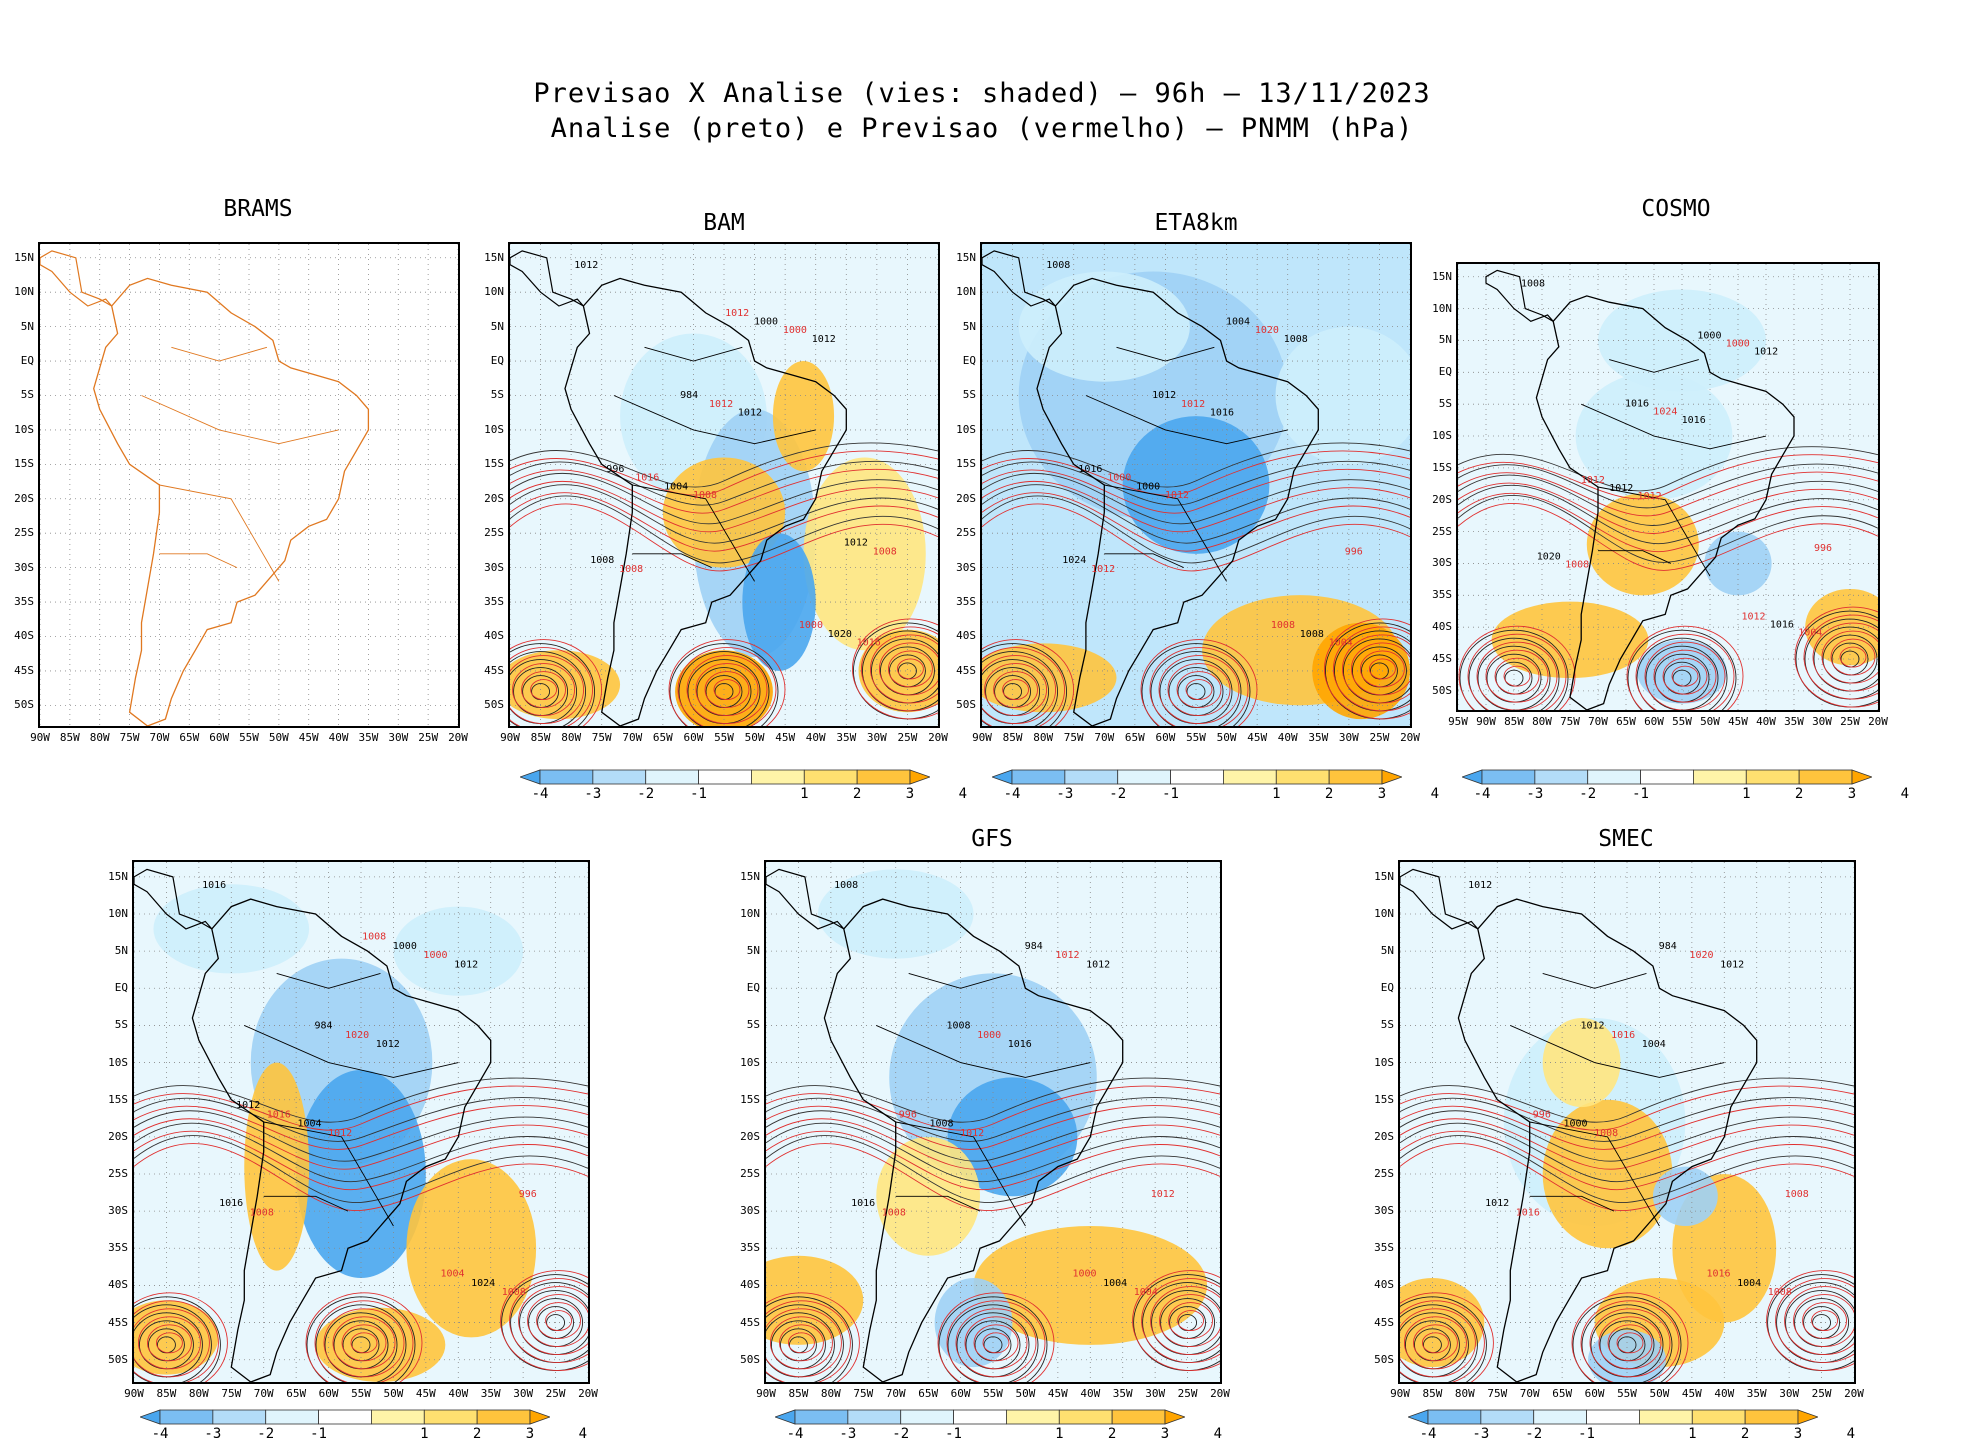 The height and width of the screenshot is (1442, 1964). What do you see at coordinates (1676, 209) in the screenshot?
I see `panel-title: COSMO` at bounding box center [1676, 209].